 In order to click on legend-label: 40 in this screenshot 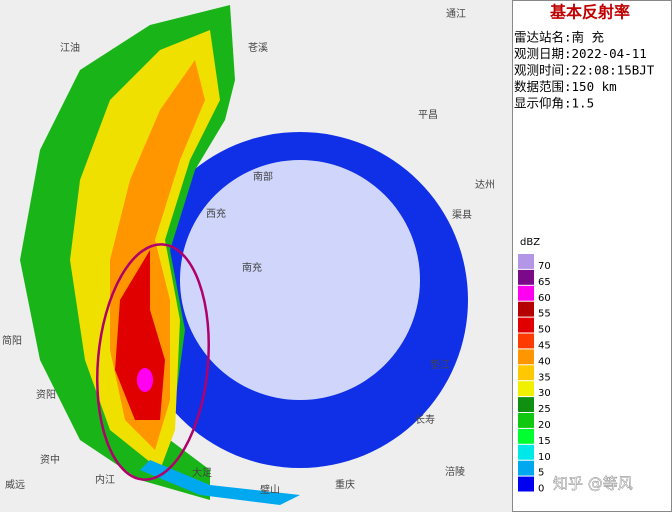, I will do `click(544, 361)`.